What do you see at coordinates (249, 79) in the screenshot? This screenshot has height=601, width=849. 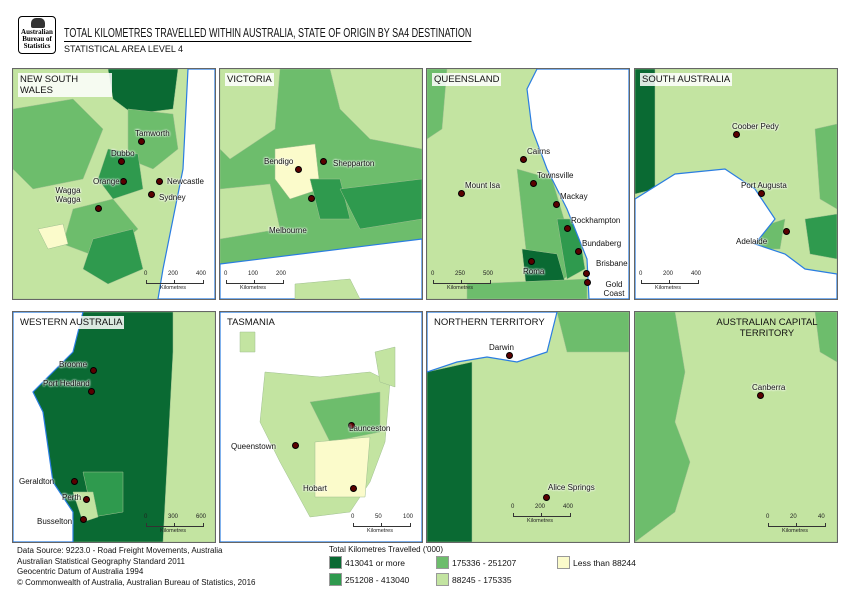 I see `panel-title: VICTORIA` at bounding box center [249, 79].